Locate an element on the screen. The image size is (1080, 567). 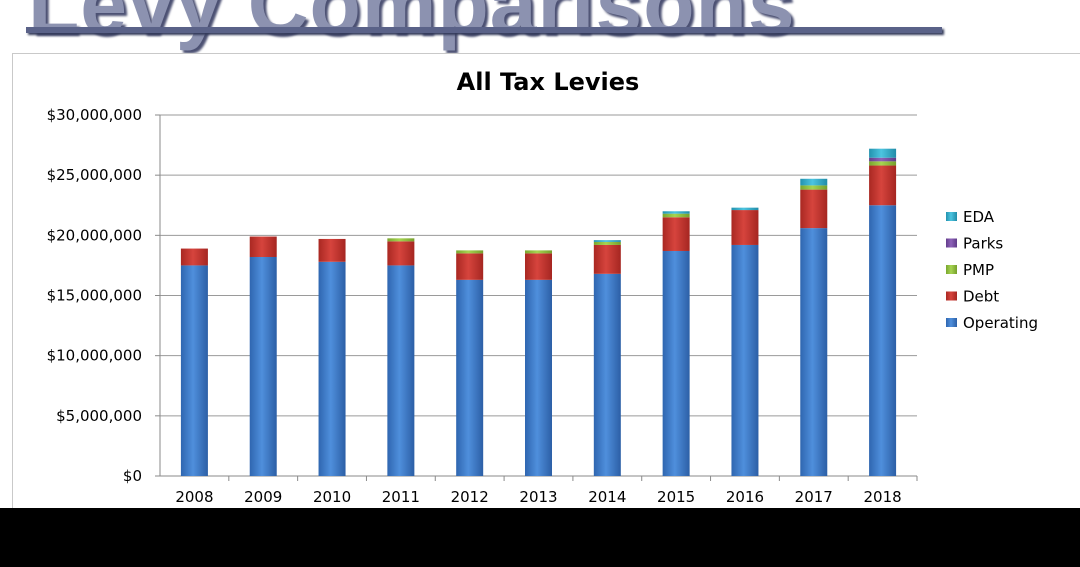
x-tick-label: 2016 is located at coordinates (745, 497).